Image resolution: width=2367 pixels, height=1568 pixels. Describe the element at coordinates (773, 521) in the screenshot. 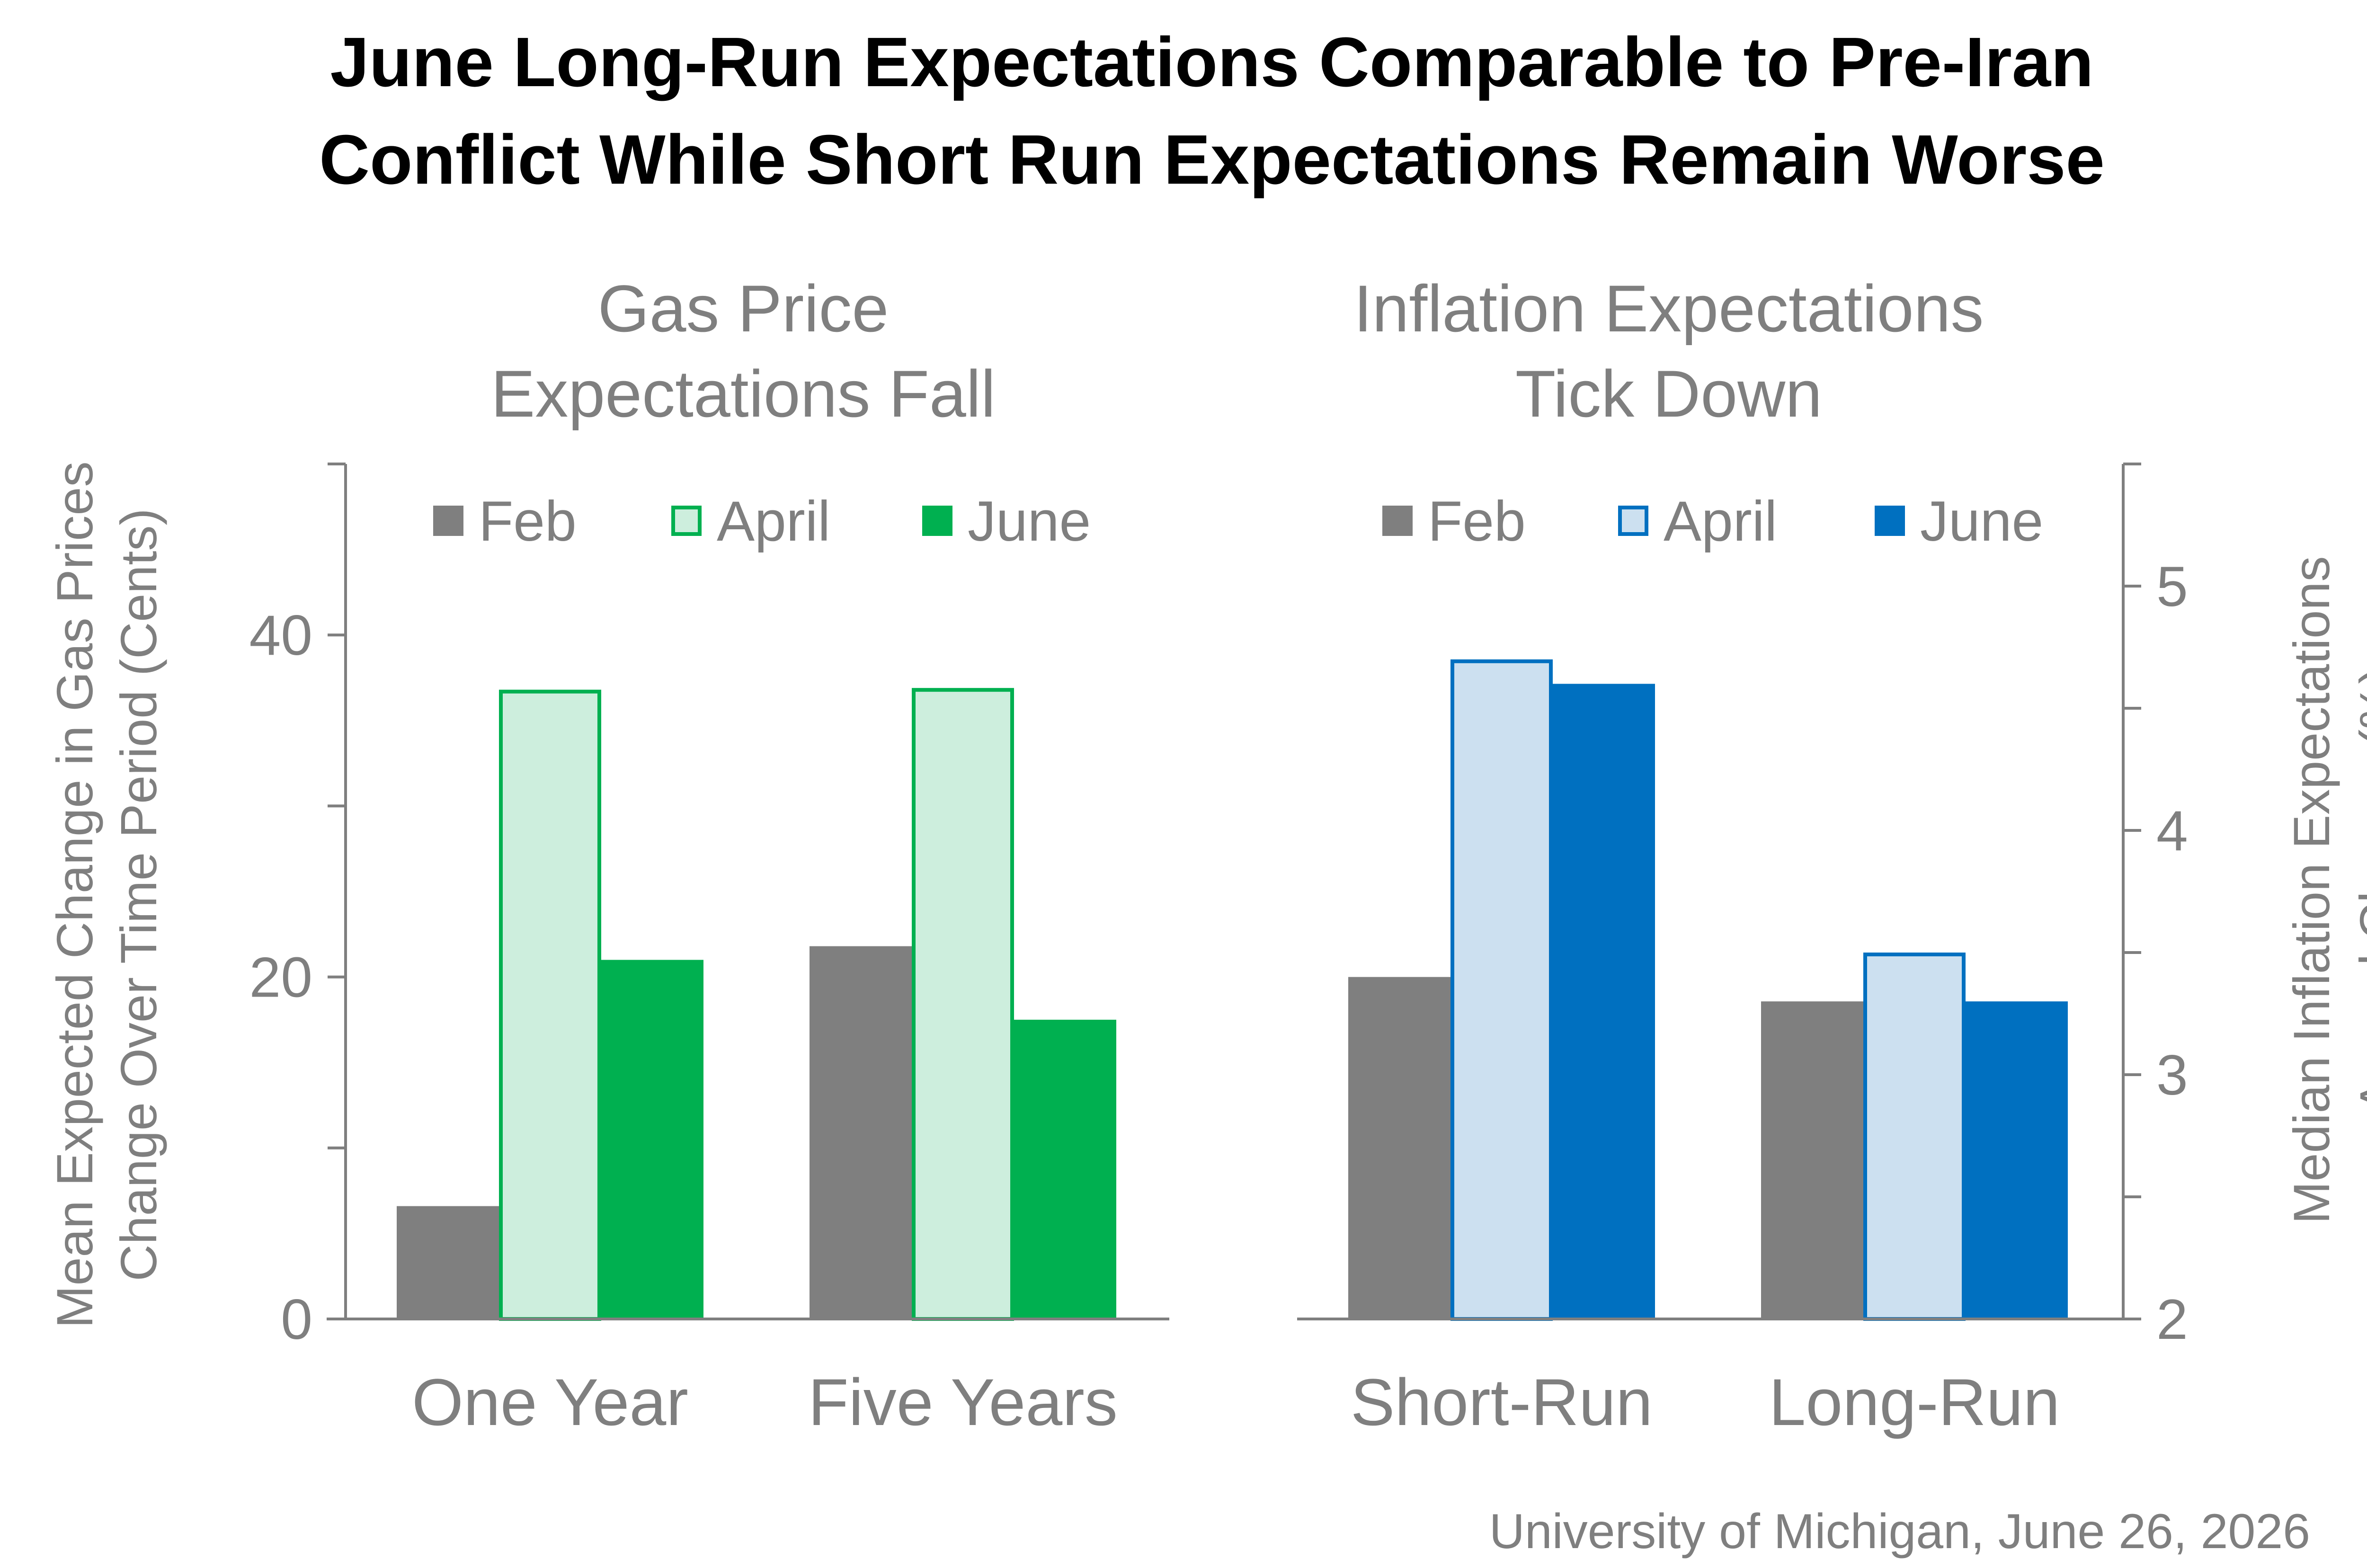

I see `gas-legend-label-april: April` at that location.